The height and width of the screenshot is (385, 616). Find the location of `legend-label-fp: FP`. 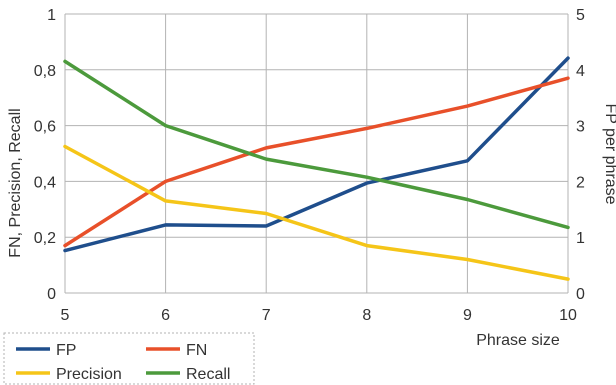

legend-label-fp: FP is located at coordinates (66, 350).